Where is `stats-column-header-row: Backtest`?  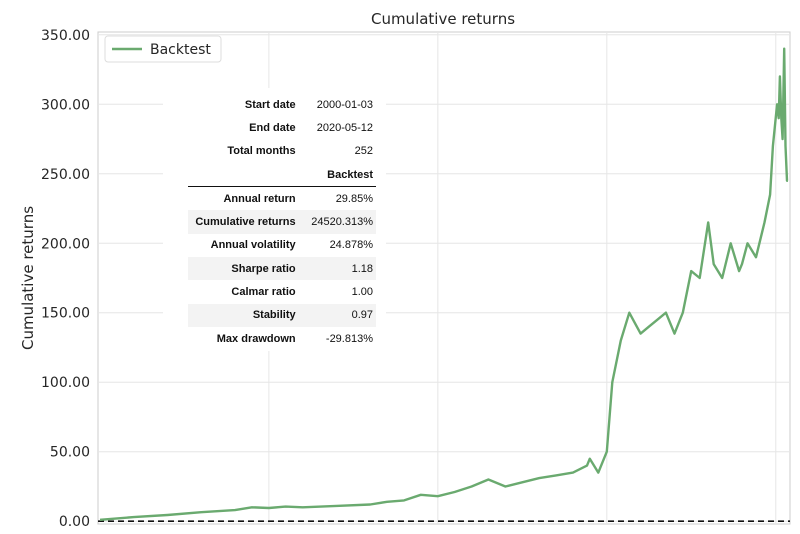
stats-column-header-row: Backtest is located at coordinates (282, 175).